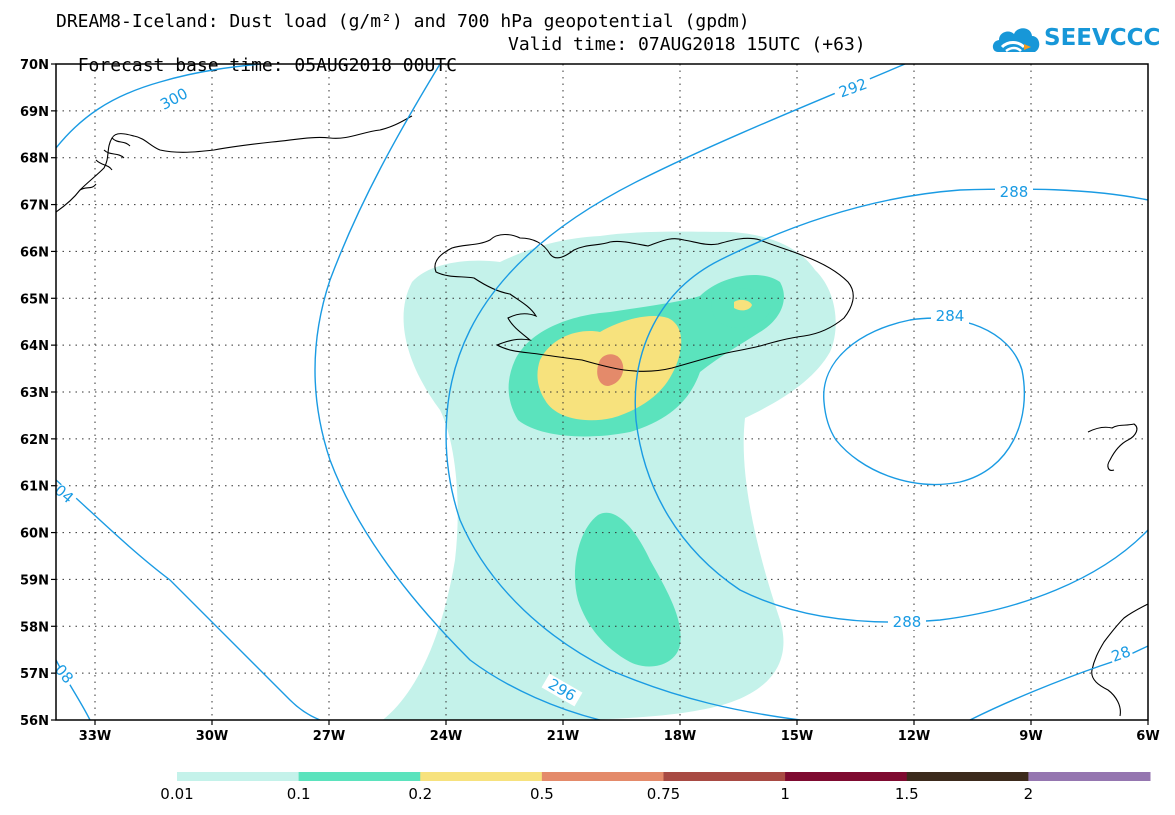 The height and width of the screenshot is (815, 1175). What do you see at coordinates (1030, 736) in the screenshot?
I see `lon-tick-label: 9W` at bounding box center [1030, 736].